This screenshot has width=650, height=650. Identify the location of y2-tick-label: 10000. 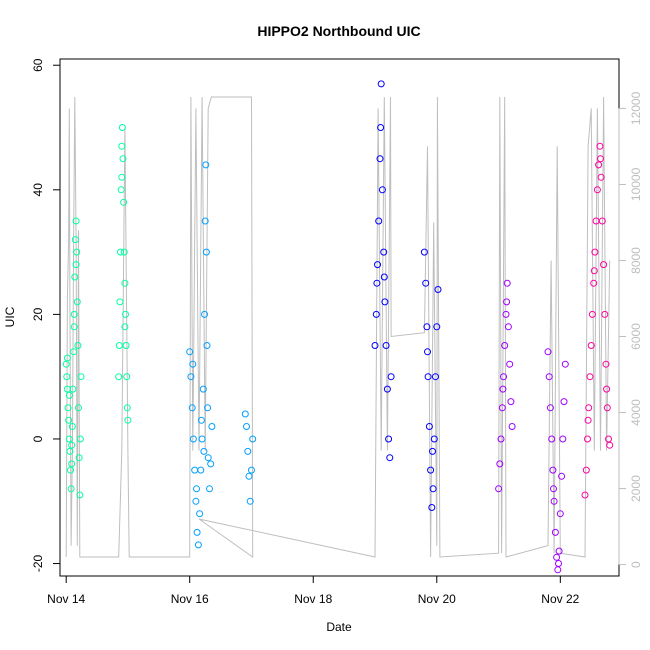
(636, 184).